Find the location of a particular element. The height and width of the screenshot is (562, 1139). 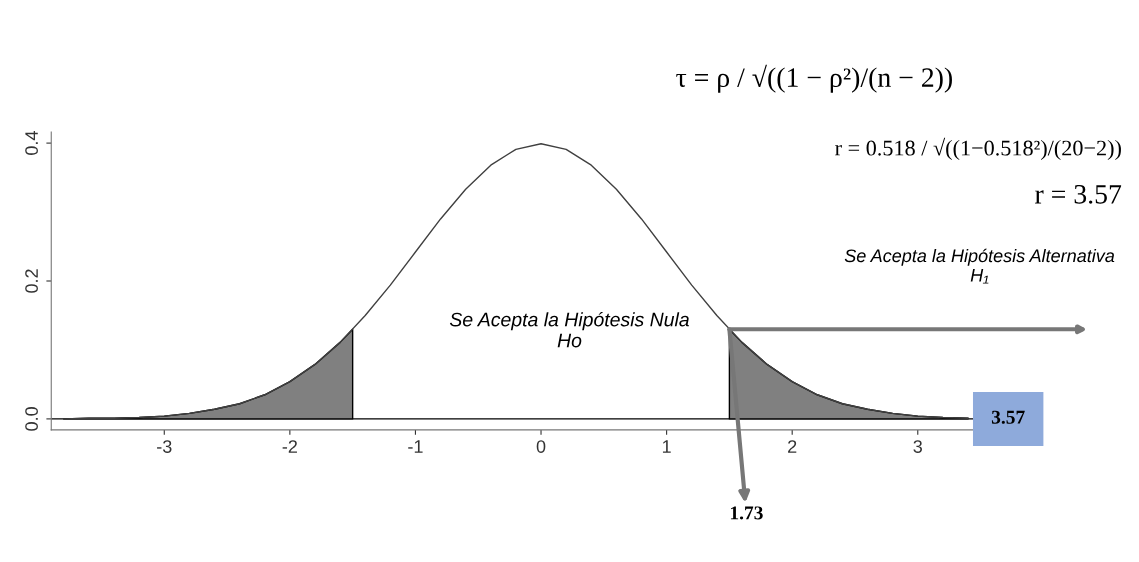

x-tick-label: 0 is located at coordinates (541, 446).